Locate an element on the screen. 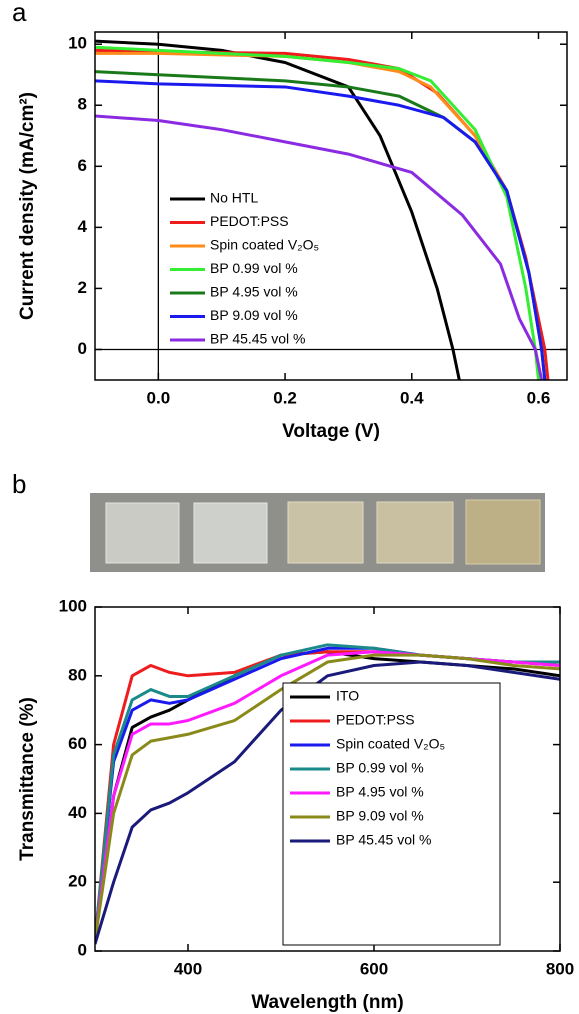 Image resolution: width=579 pixels, height=1014 pixels. x-tick-label: 400 is located at coordinates (188, 968).